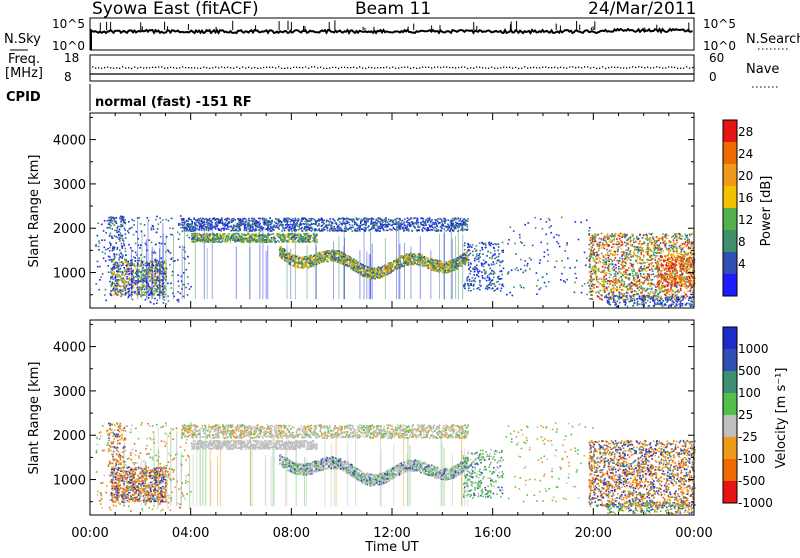 The height and width of the screenshot is (558, 800). Describe the element at coordinates (24, 59) in the screenshot. I see `freq-label-1: Freq.` at that location.